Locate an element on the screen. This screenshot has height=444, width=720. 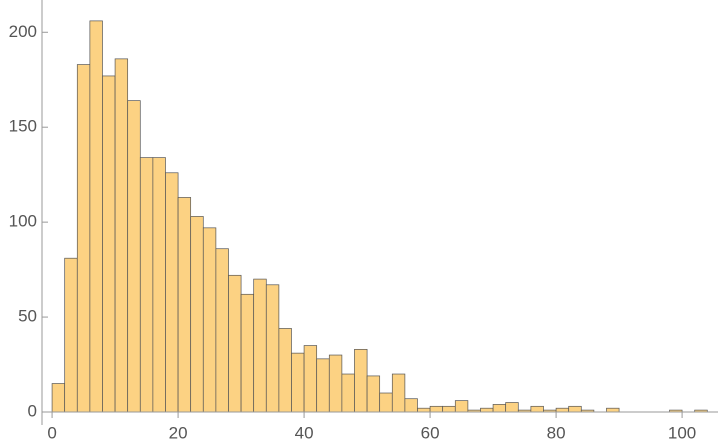
y-tick-label: 150 is located at coordinates (23, 126).